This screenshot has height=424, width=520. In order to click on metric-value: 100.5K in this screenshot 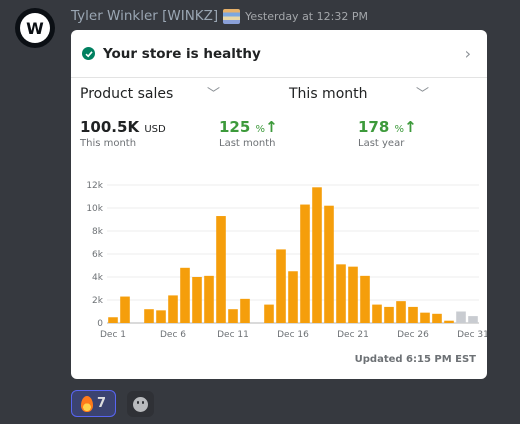, I will do `click(110, 127)`.